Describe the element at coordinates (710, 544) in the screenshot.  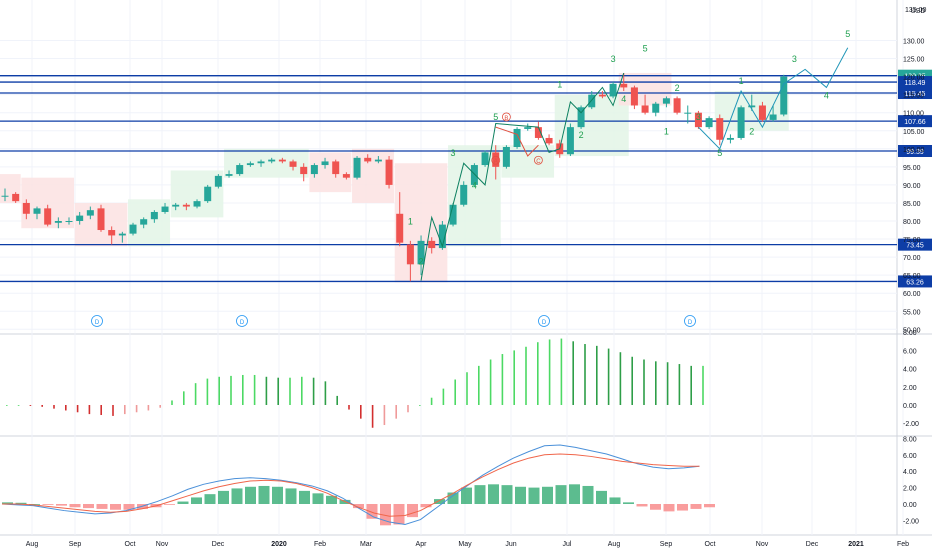
I see `time-tick-label: Oct` at that location.